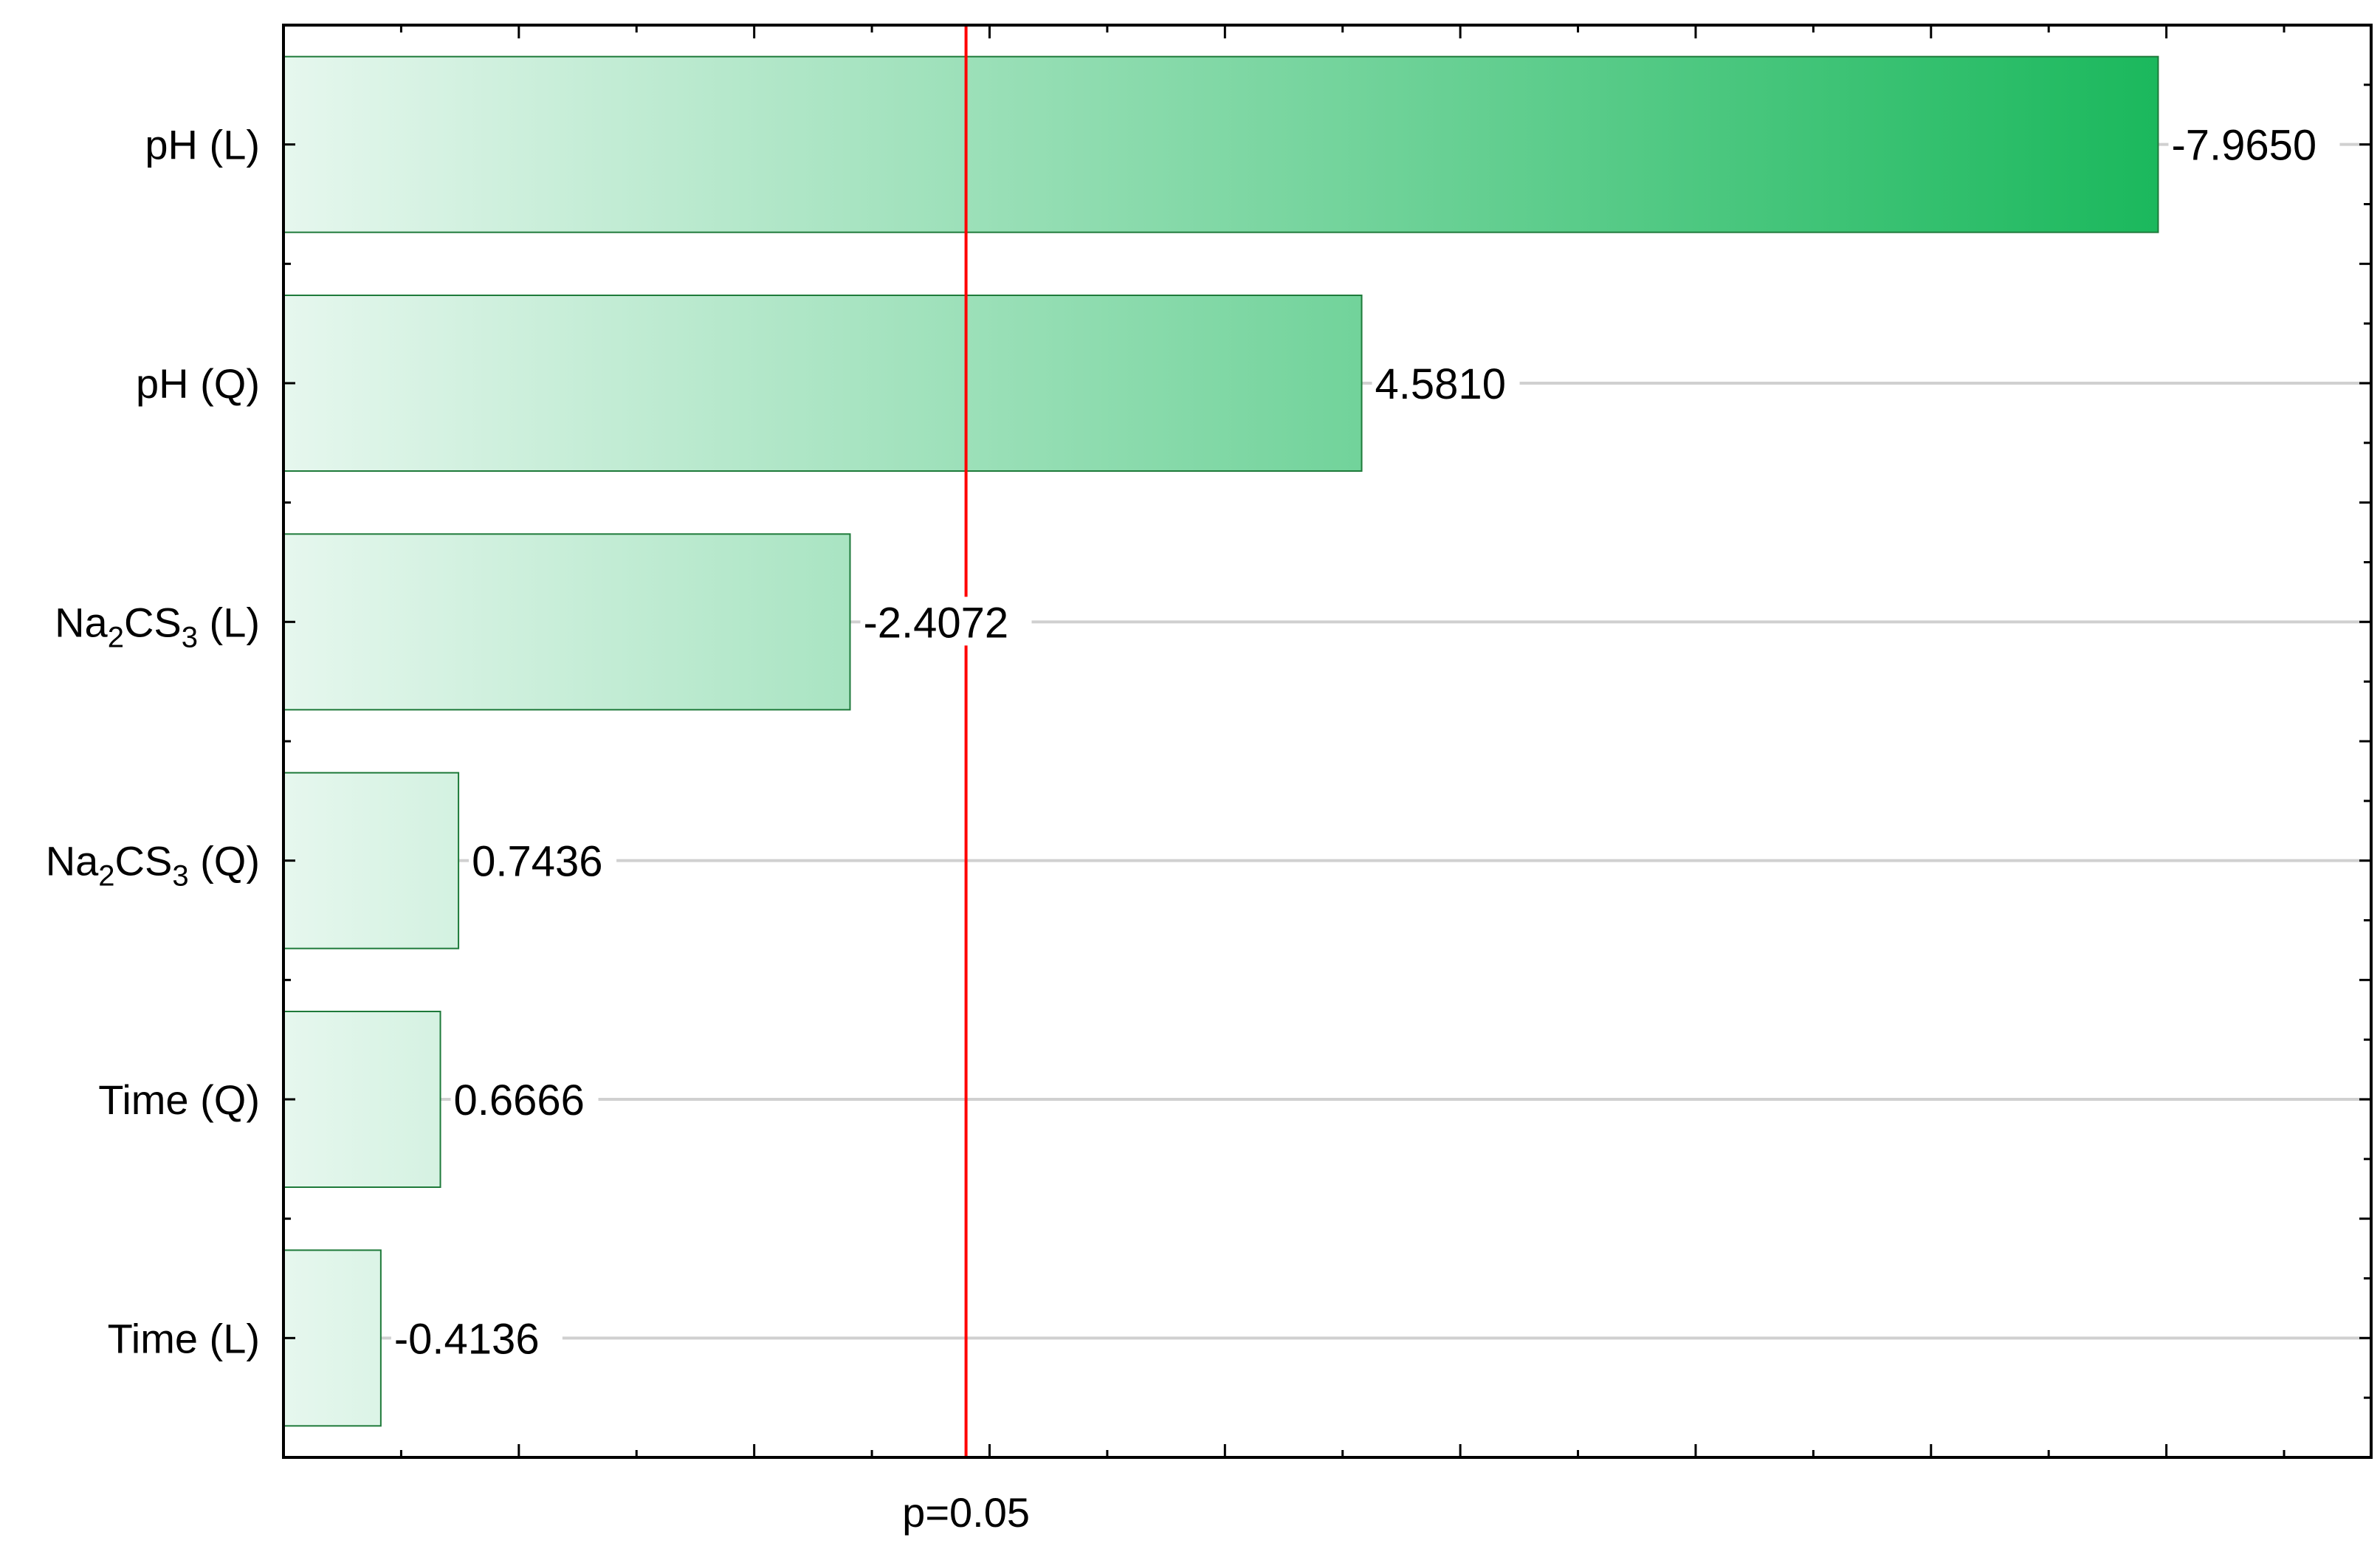 The height and width of the screenshot is (1546, 2380). Describe the element at coordinates (158, 626) in the screenshot. I see `category-label: Na2CS3 (L)` at that location.